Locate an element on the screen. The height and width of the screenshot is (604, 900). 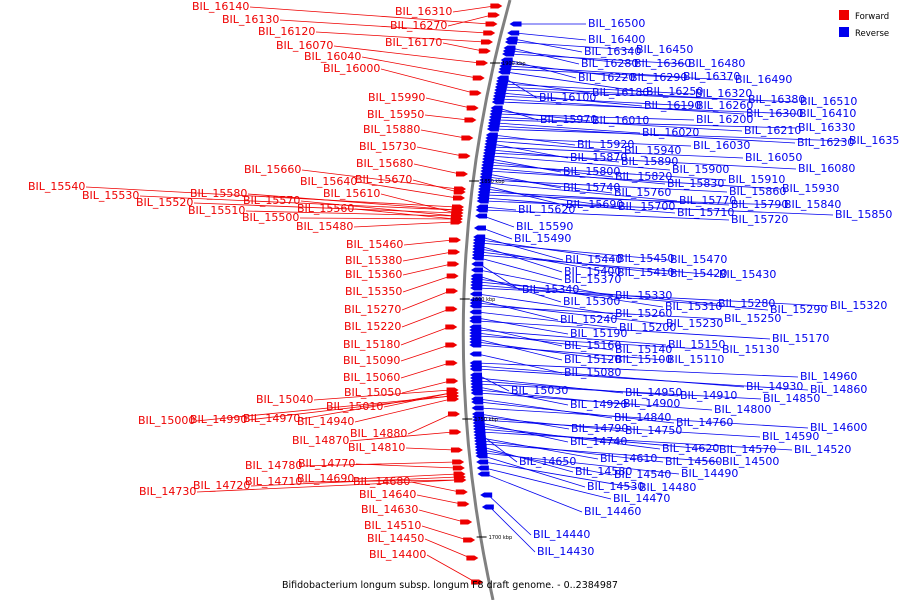
forward-gene-label: BIL_15050 is located at coordinates (372, 392).